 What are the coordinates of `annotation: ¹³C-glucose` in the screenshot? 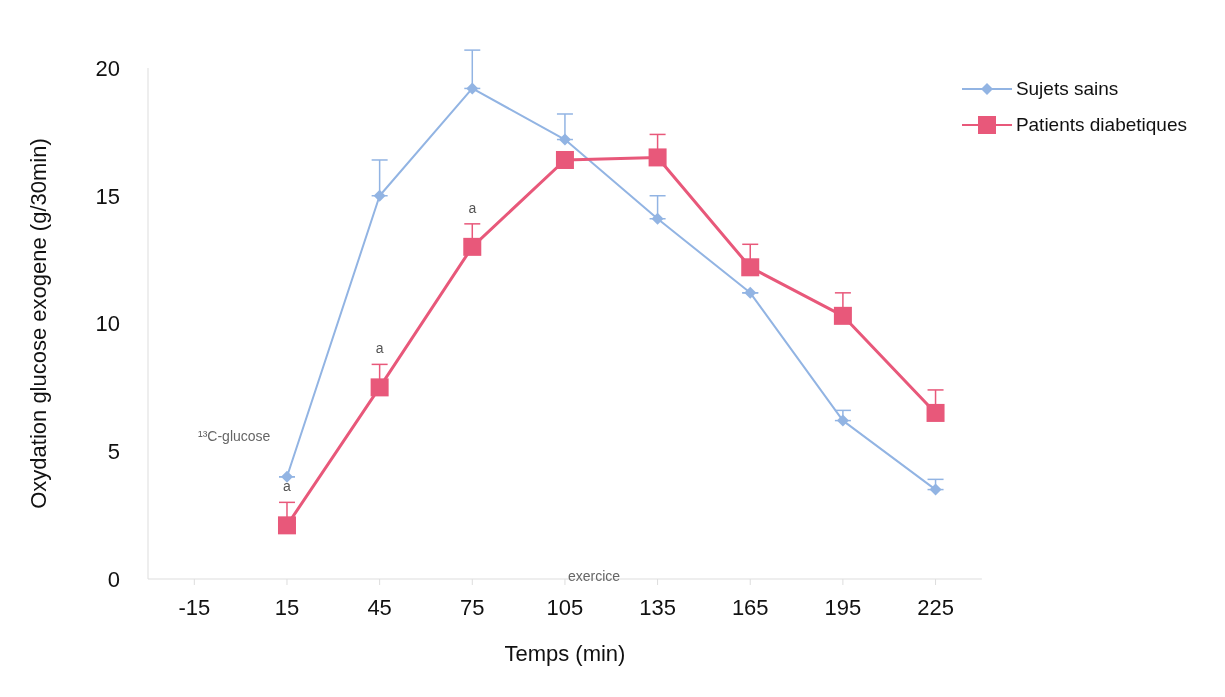 It's located at (234, 436).